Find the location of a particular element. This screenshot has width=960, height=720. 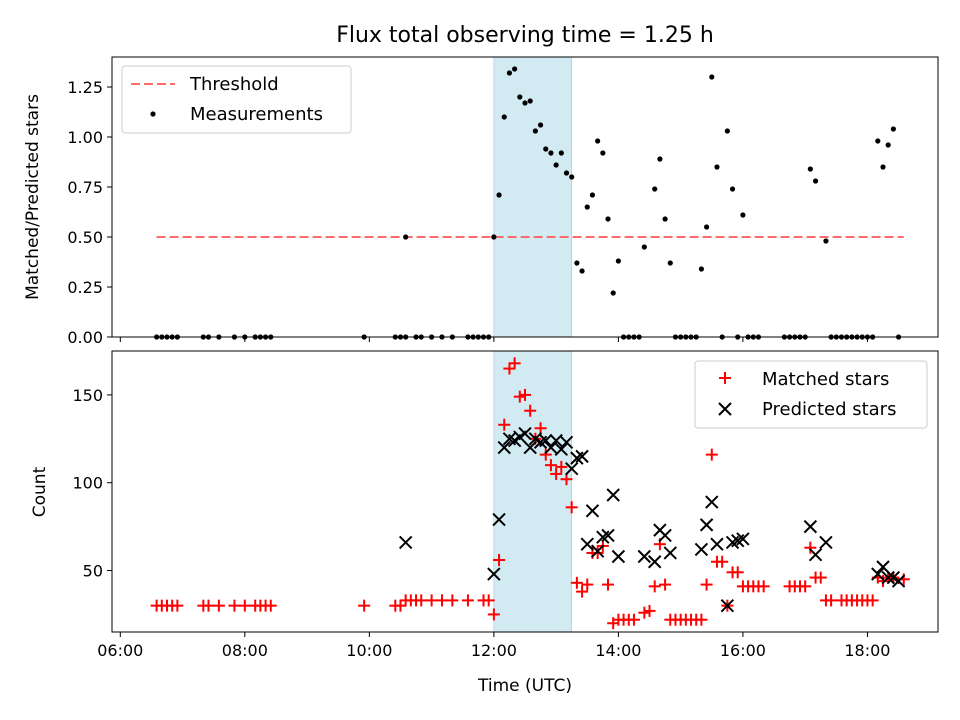

bottom-y-axis-label: Count is located at coordinates (40, 491).